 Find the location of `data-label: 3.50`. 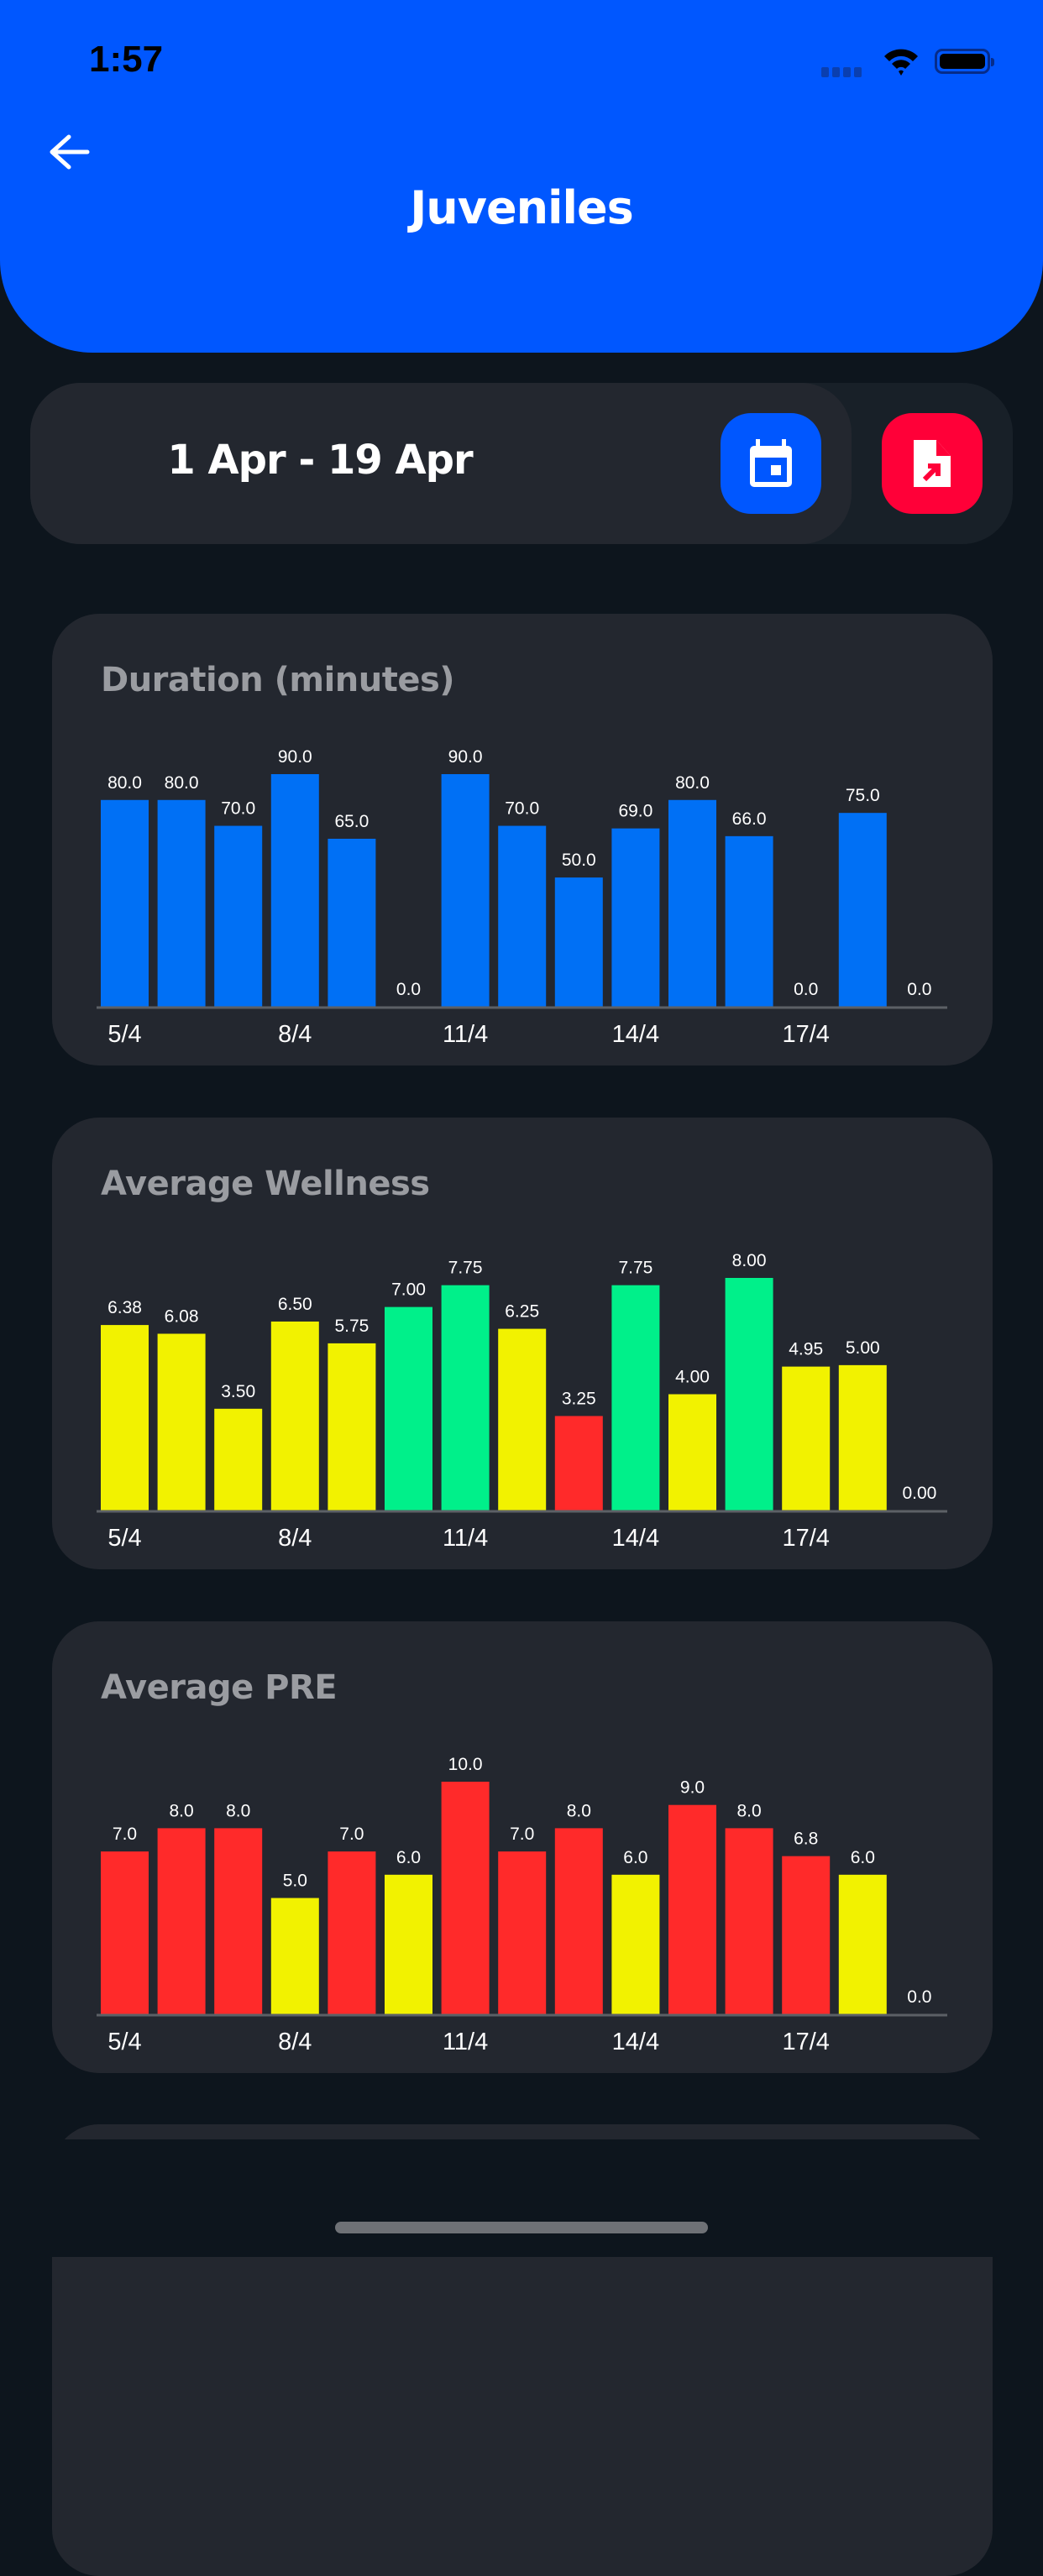

data-label: 3.50 is located at coordinates (238, 1391).